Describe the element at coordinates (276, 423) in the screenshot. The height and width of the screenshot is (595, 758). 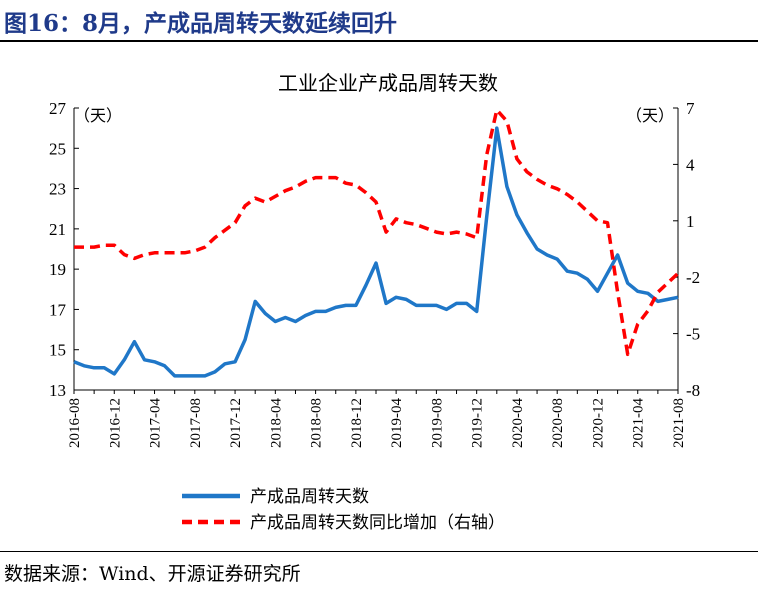
I see `x-tick-label: 2018-04` at that location.